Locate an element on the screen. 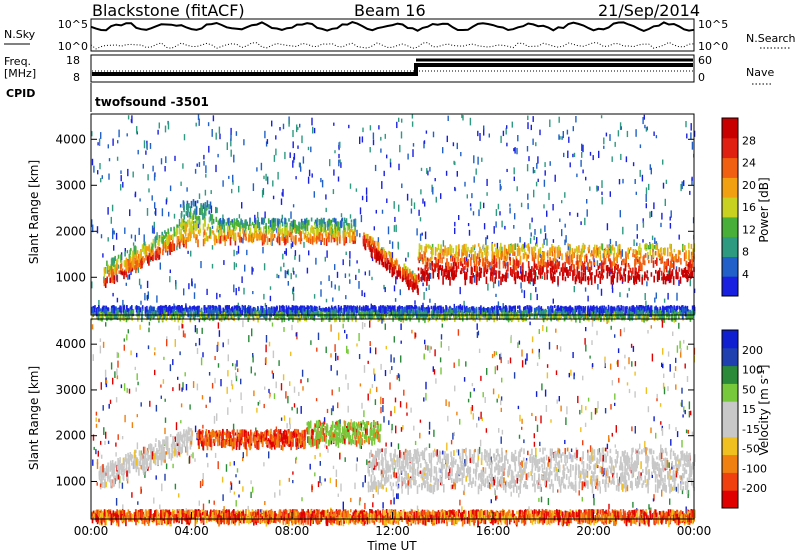 The height and width of the screenshot is (554, 800). nsearch-label: N.Search is located at coordinates (771, 38).